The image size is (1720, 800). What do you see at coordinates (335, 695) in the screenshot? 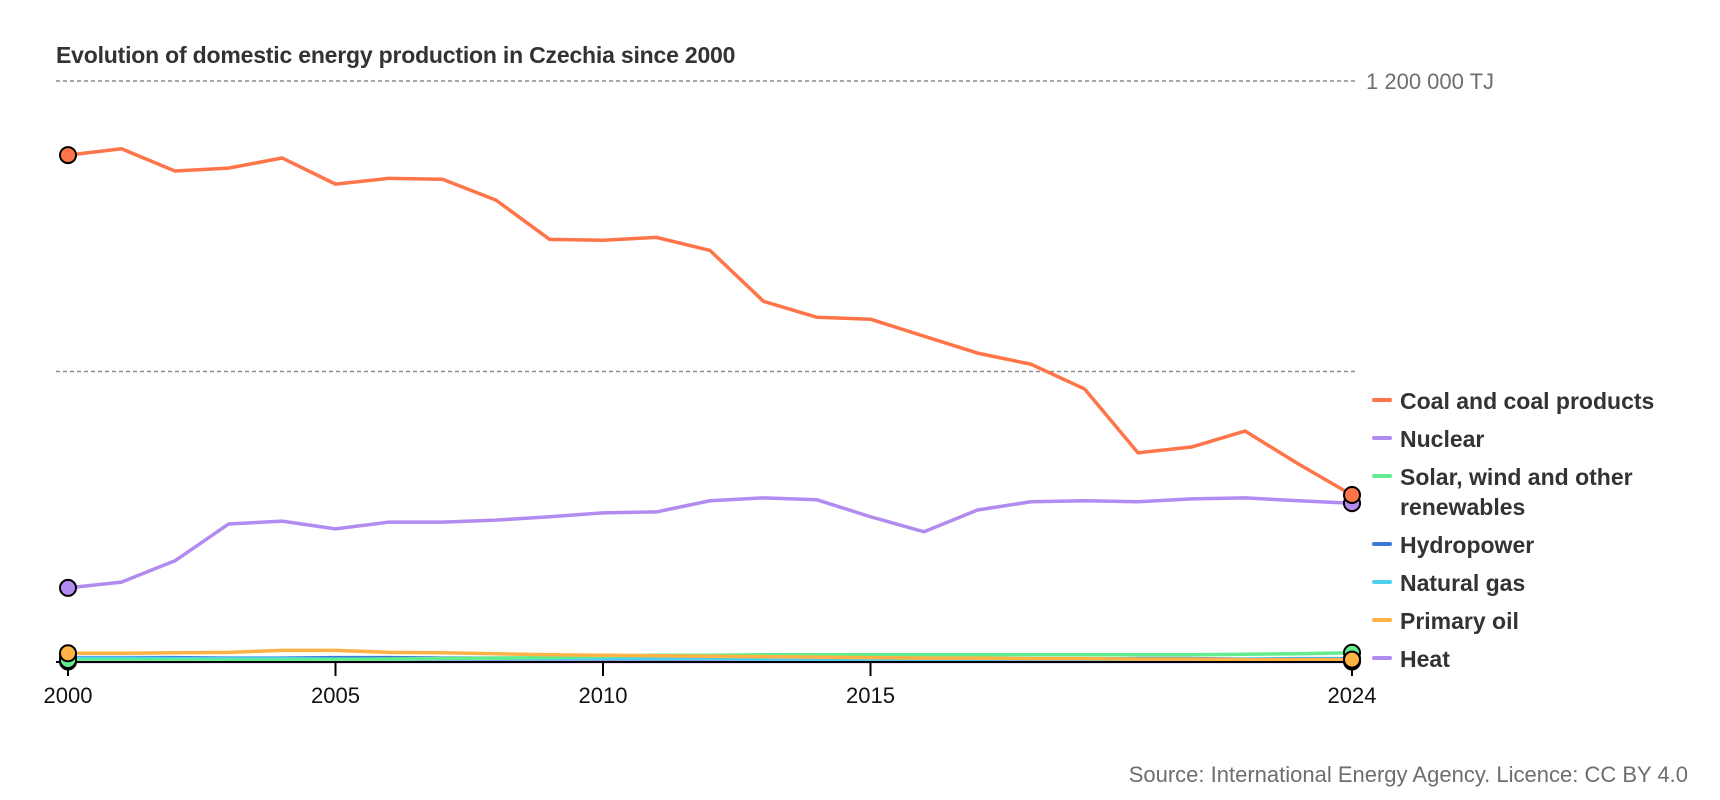
I see `x-tick-label: 2005` at bounding box center [335, 695].